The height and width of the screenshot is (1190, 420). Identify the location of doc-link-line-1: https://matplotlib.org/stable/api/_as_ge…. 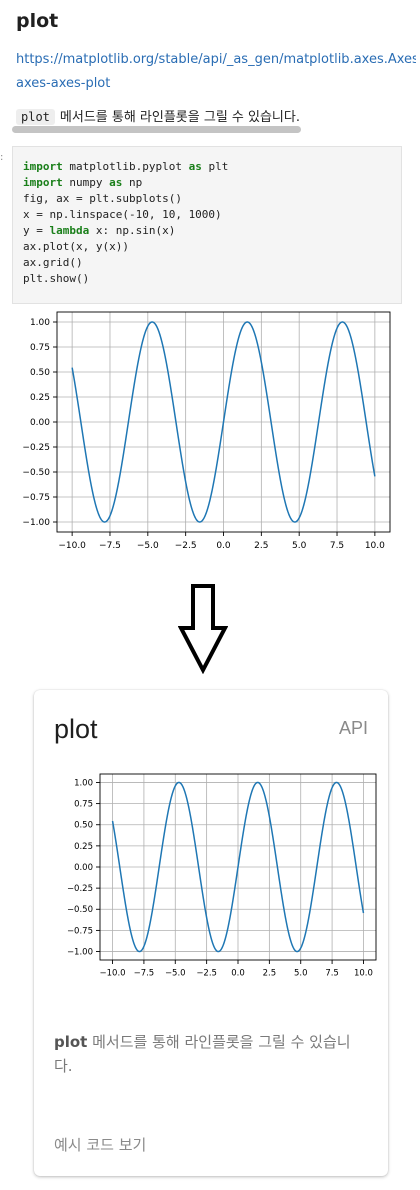
(216, 59).